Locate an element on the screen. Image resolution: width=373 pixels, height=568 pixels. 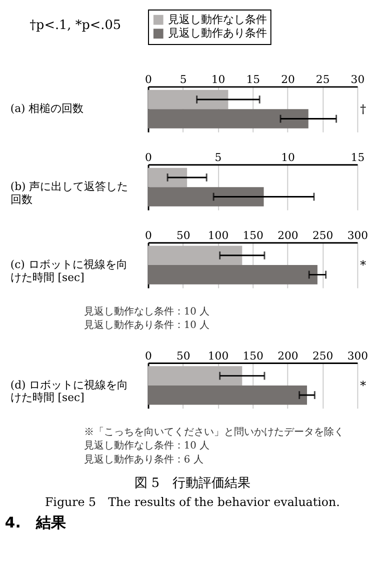
text: 見返し動作あり条件：6 人 is located at coordinates (144, 459).